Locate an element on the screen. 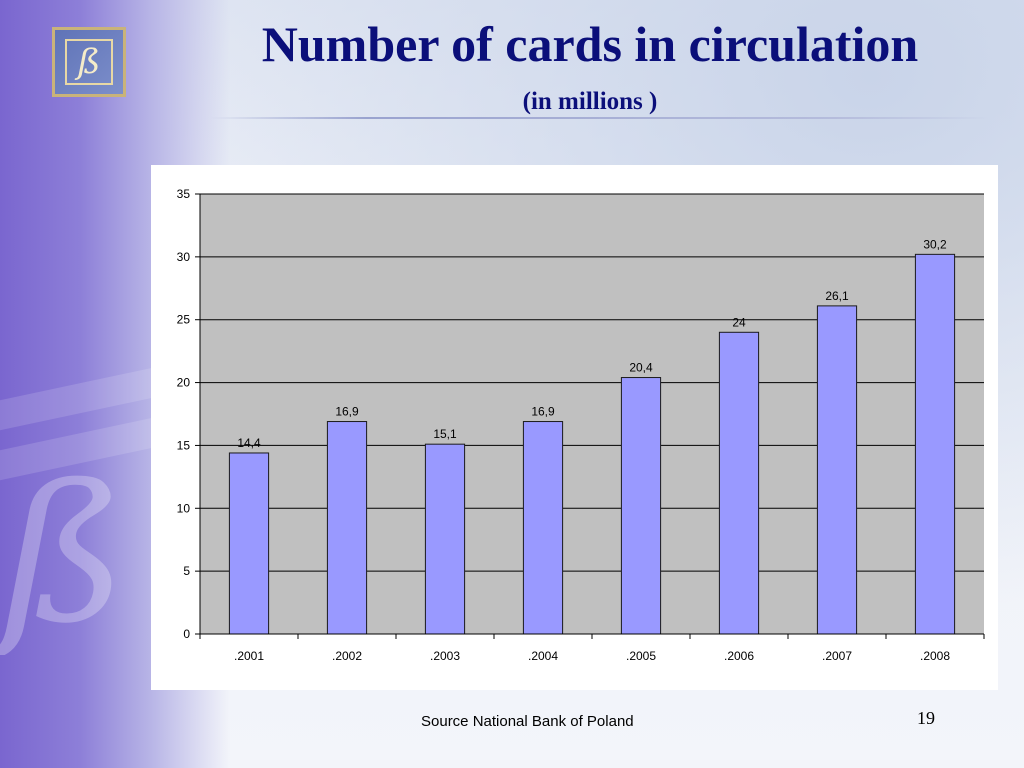  y-tick-label: 20 is located at coordinates (184, 383).